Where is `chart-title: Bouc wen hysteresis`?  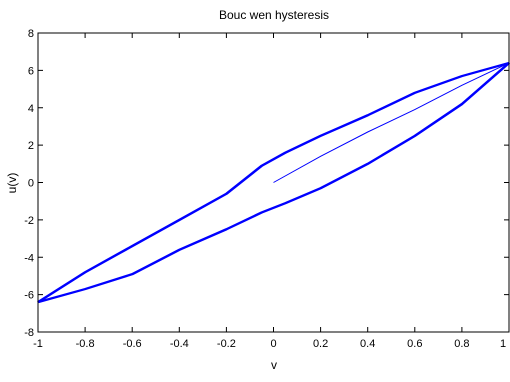 chart-title: Bouc wen hysteresis is located at coordinates (274, 15).